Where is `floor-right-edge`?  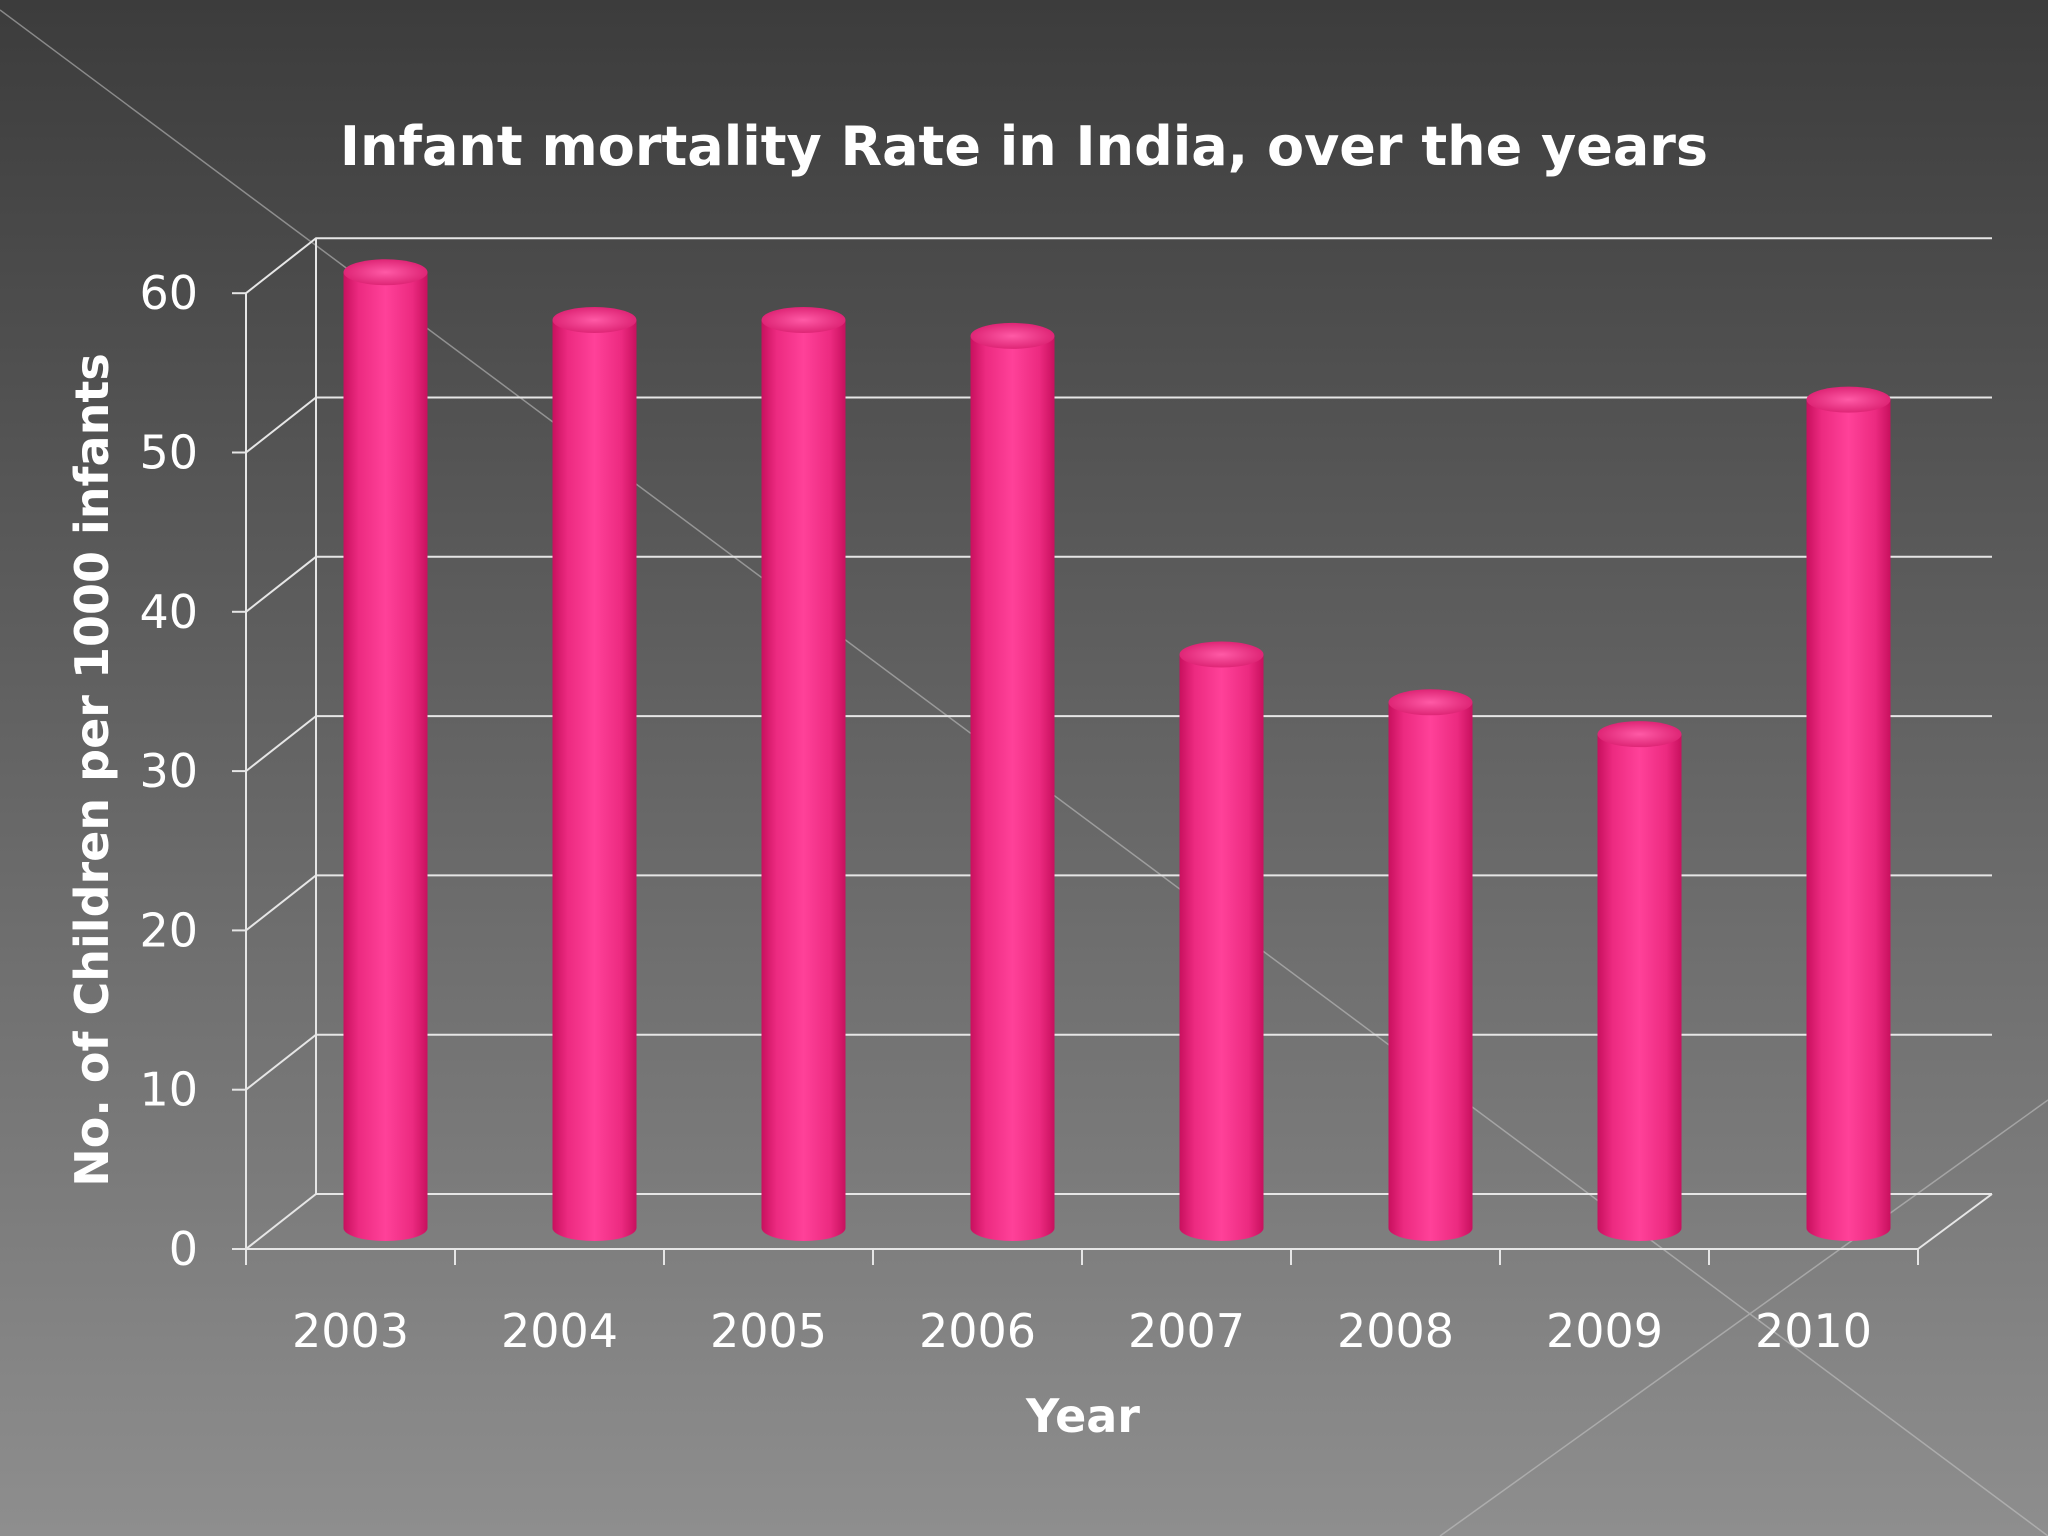 floor-right-edge is located at coordinates (1955, 1221).